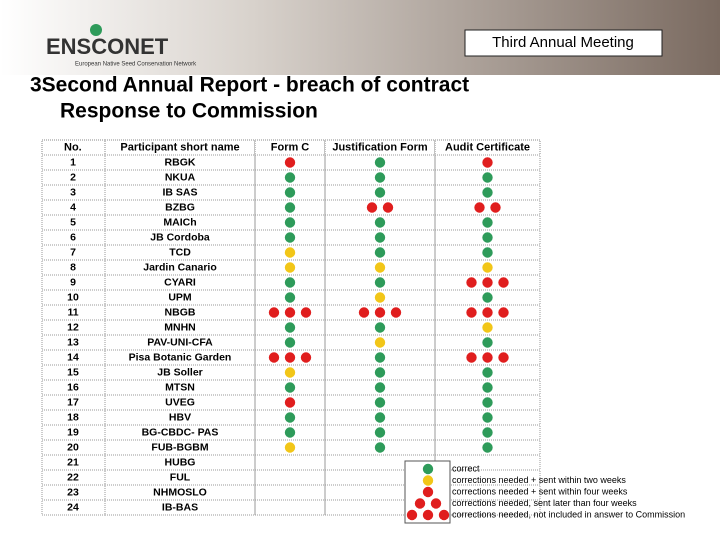 The width and height of the screenshot is (720, 540). Describe the element at coordinates (72, 312) in the screenshot. I see `row-number: 11` at that location.